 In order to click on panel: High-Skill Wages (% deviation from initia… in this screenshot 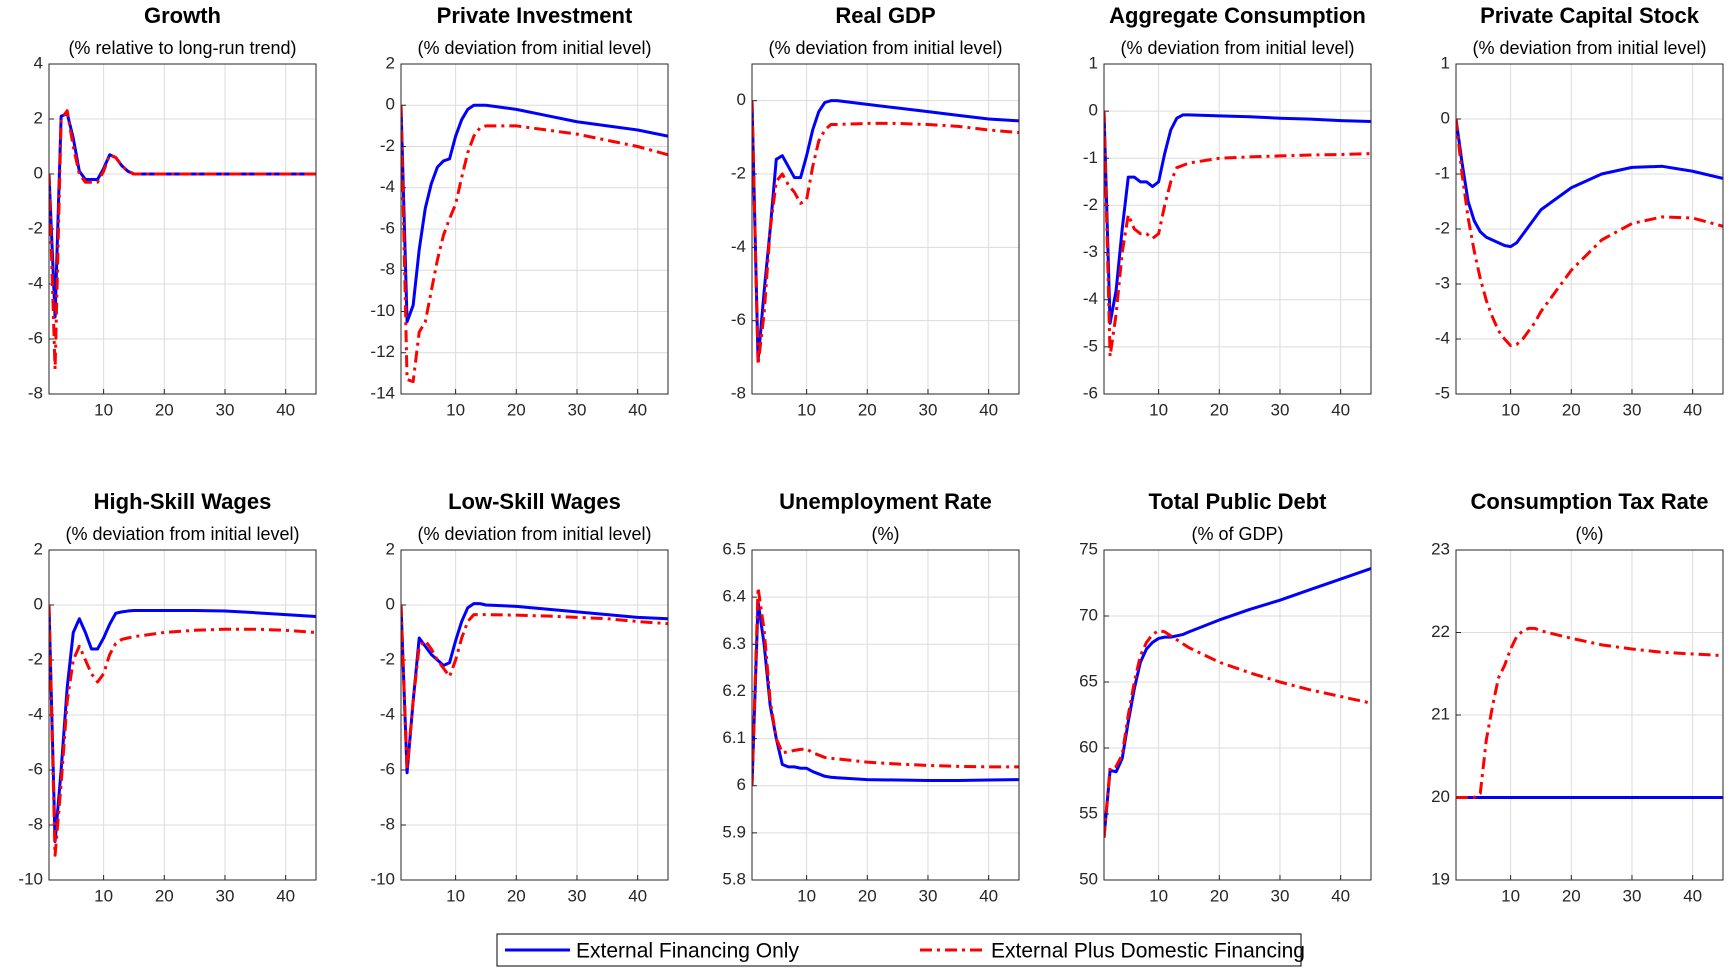, I will do `click(167, 697)`.